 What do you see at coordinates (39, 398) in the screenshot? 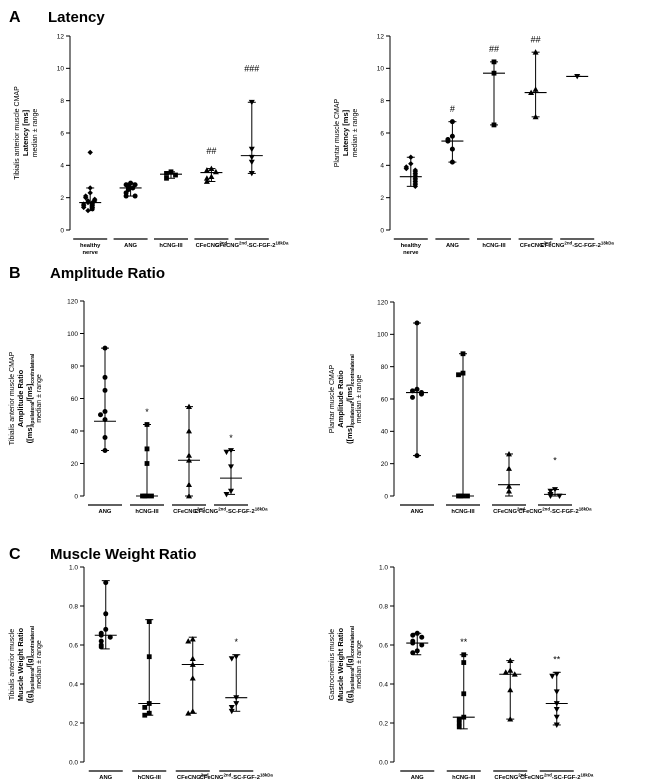
I see `y-axis-label: median ± range` at bounding box center [39, 398].